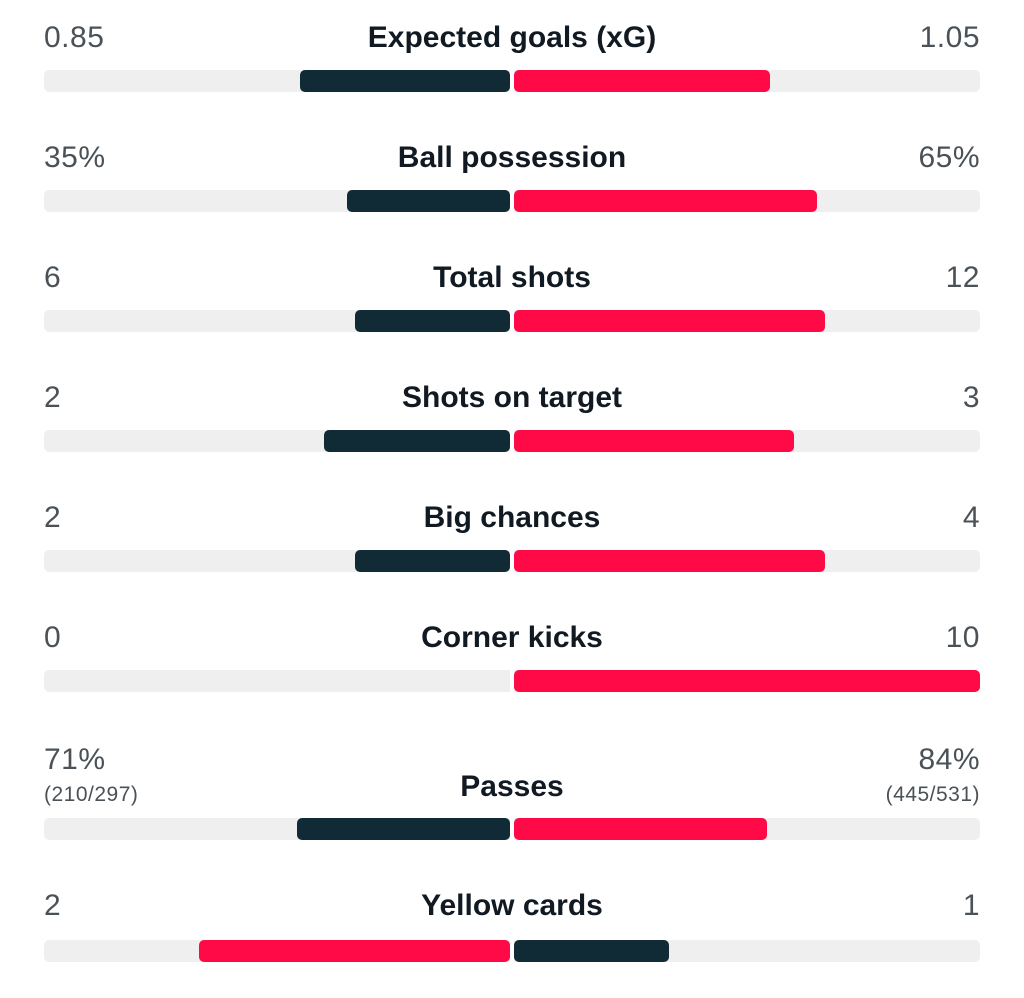 The image size is (1024, 998). I want to click on home-passes-detail: (210/297), so click(91, 794).